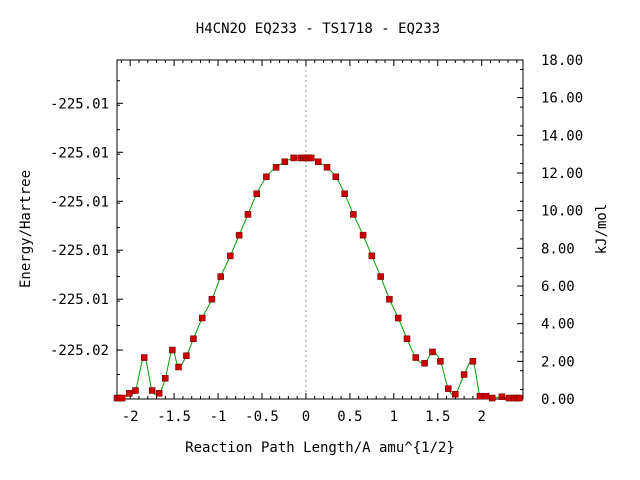 The height and width of the screenshot is (480, 640). I want to click on x-tick-label: 0.5, so click(349, 417).